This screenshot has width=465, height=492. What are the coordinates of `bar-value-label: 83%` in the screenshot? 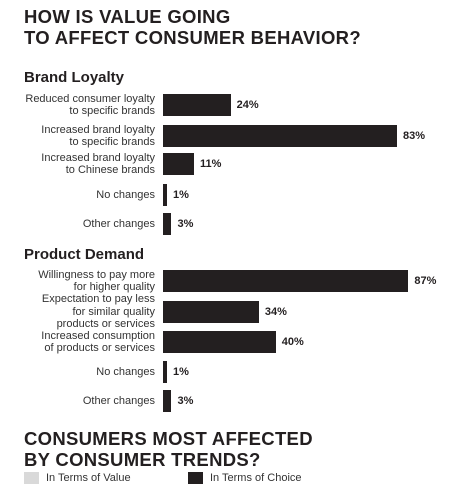 It's located at (414, 136).